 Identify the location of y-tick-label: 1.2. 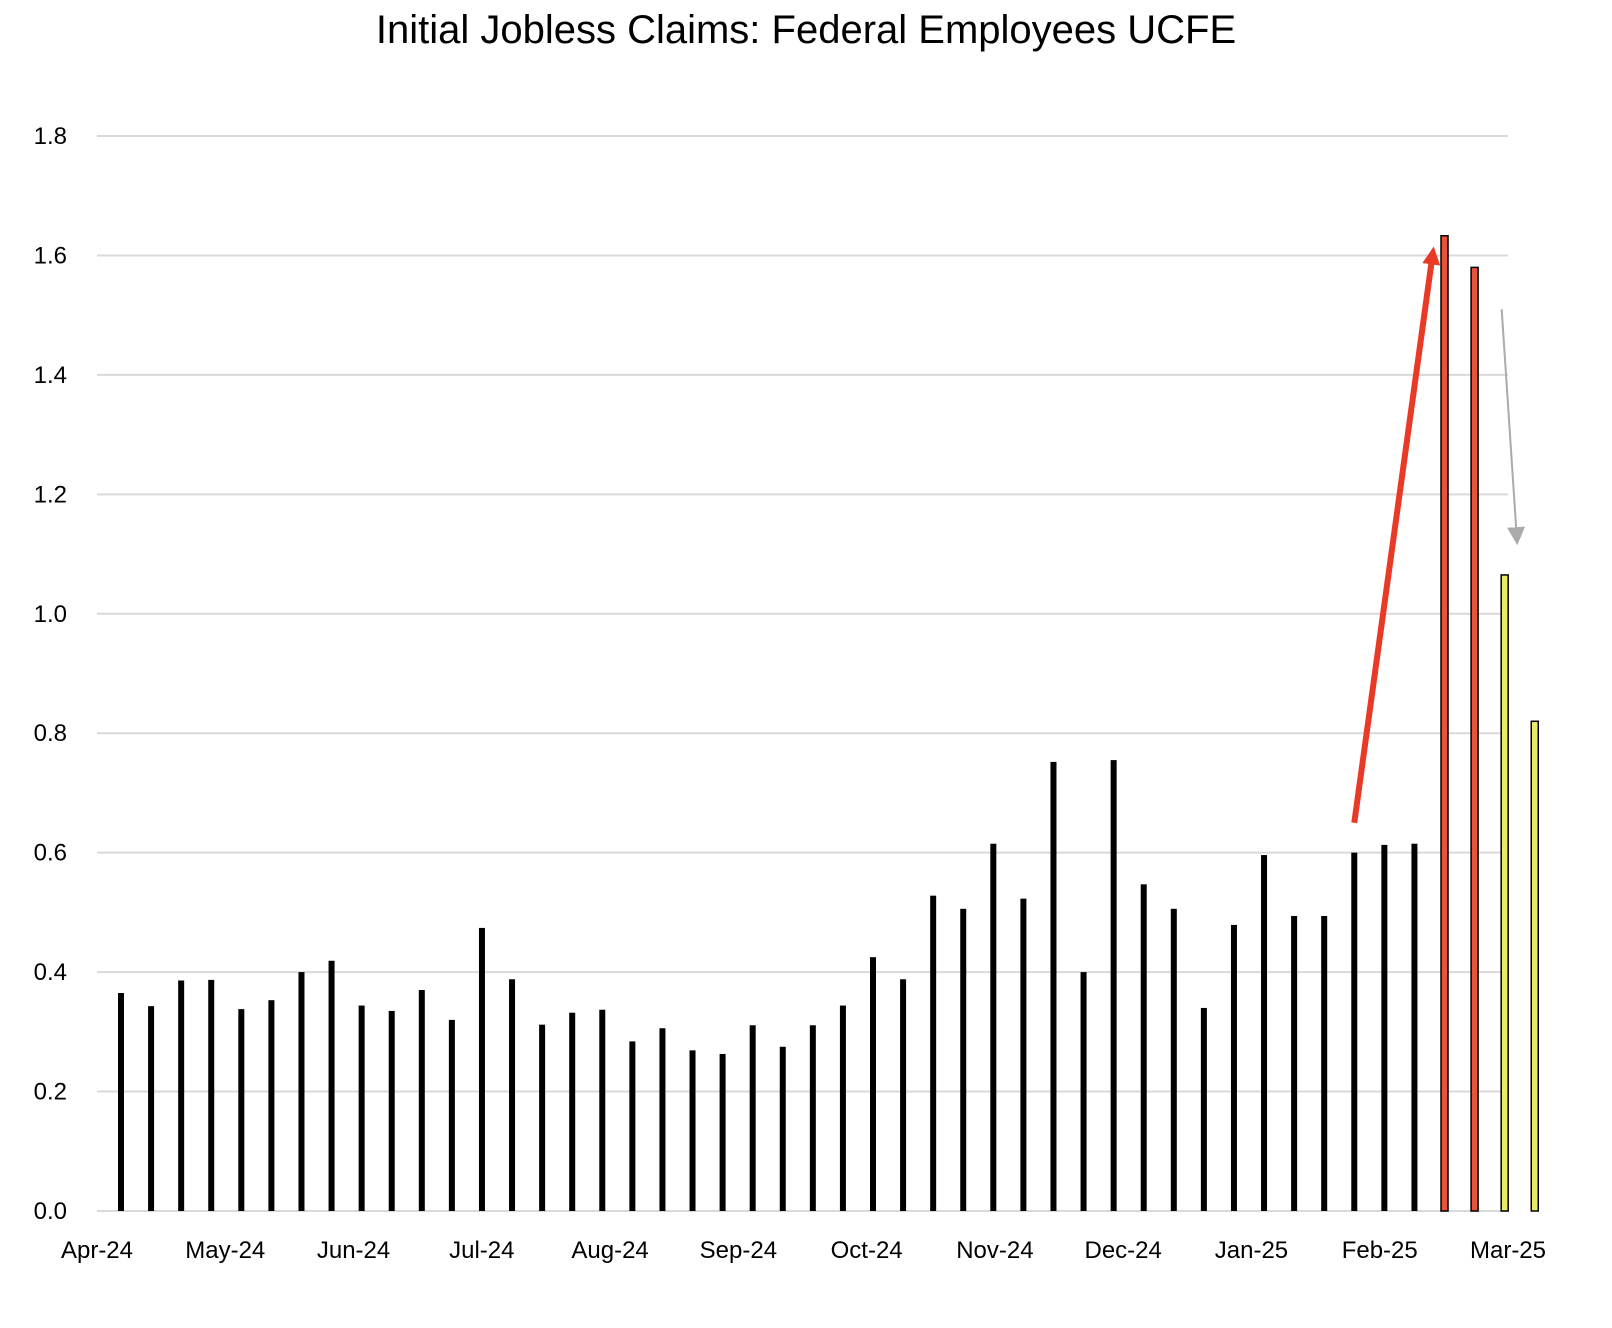
(50, 494).